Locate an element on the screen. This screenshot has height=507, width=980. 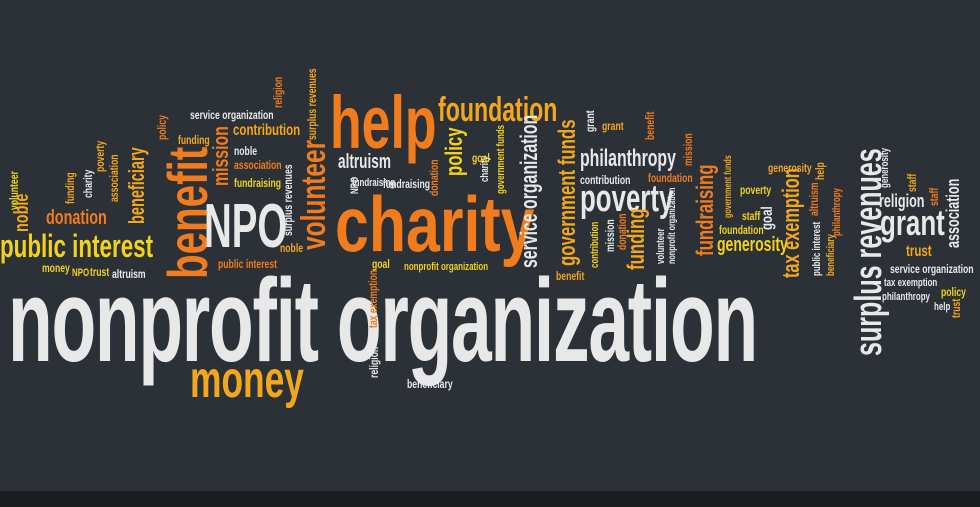
word-goal-small: goal is located at coordinates (481, 158).